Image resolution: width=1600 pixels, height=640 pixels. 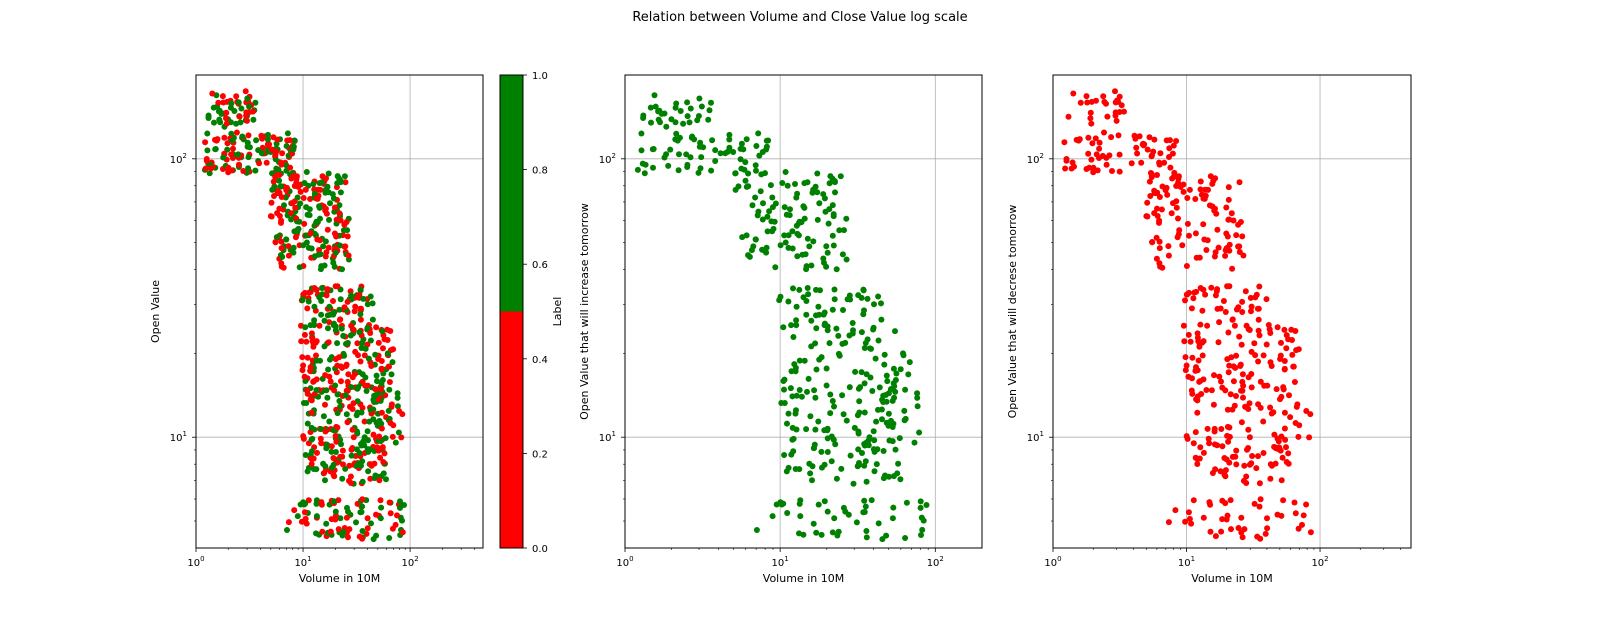 What do you see at coordinates (339, 311) in the screenshot?
I see `plot-frame` at bounding box center [339, 311].